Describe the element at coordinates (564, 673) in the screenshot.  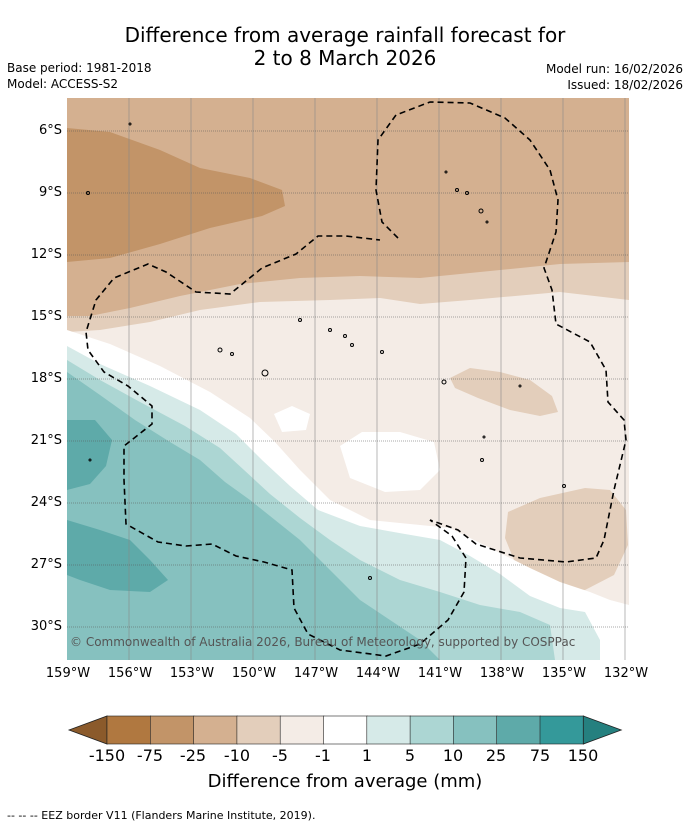
I see `lon-label-135w: 135°W` at that location.